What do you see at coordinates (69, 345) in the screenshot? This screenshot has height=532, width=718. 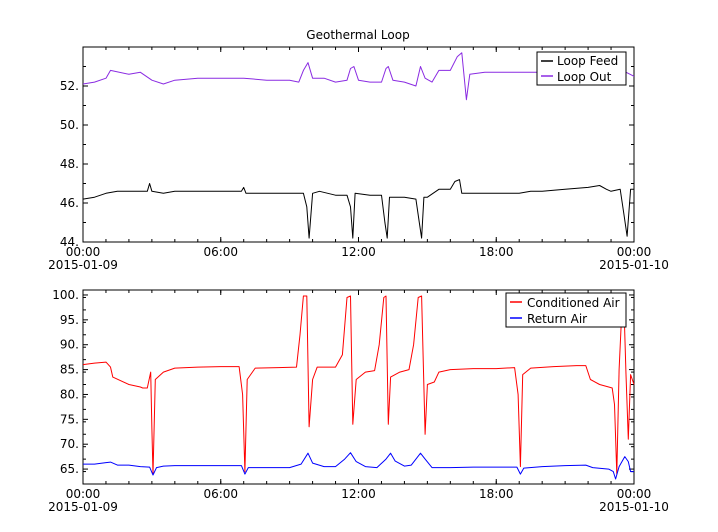 I see `y-tick-label: 90.` at bounding box center [69, 345].